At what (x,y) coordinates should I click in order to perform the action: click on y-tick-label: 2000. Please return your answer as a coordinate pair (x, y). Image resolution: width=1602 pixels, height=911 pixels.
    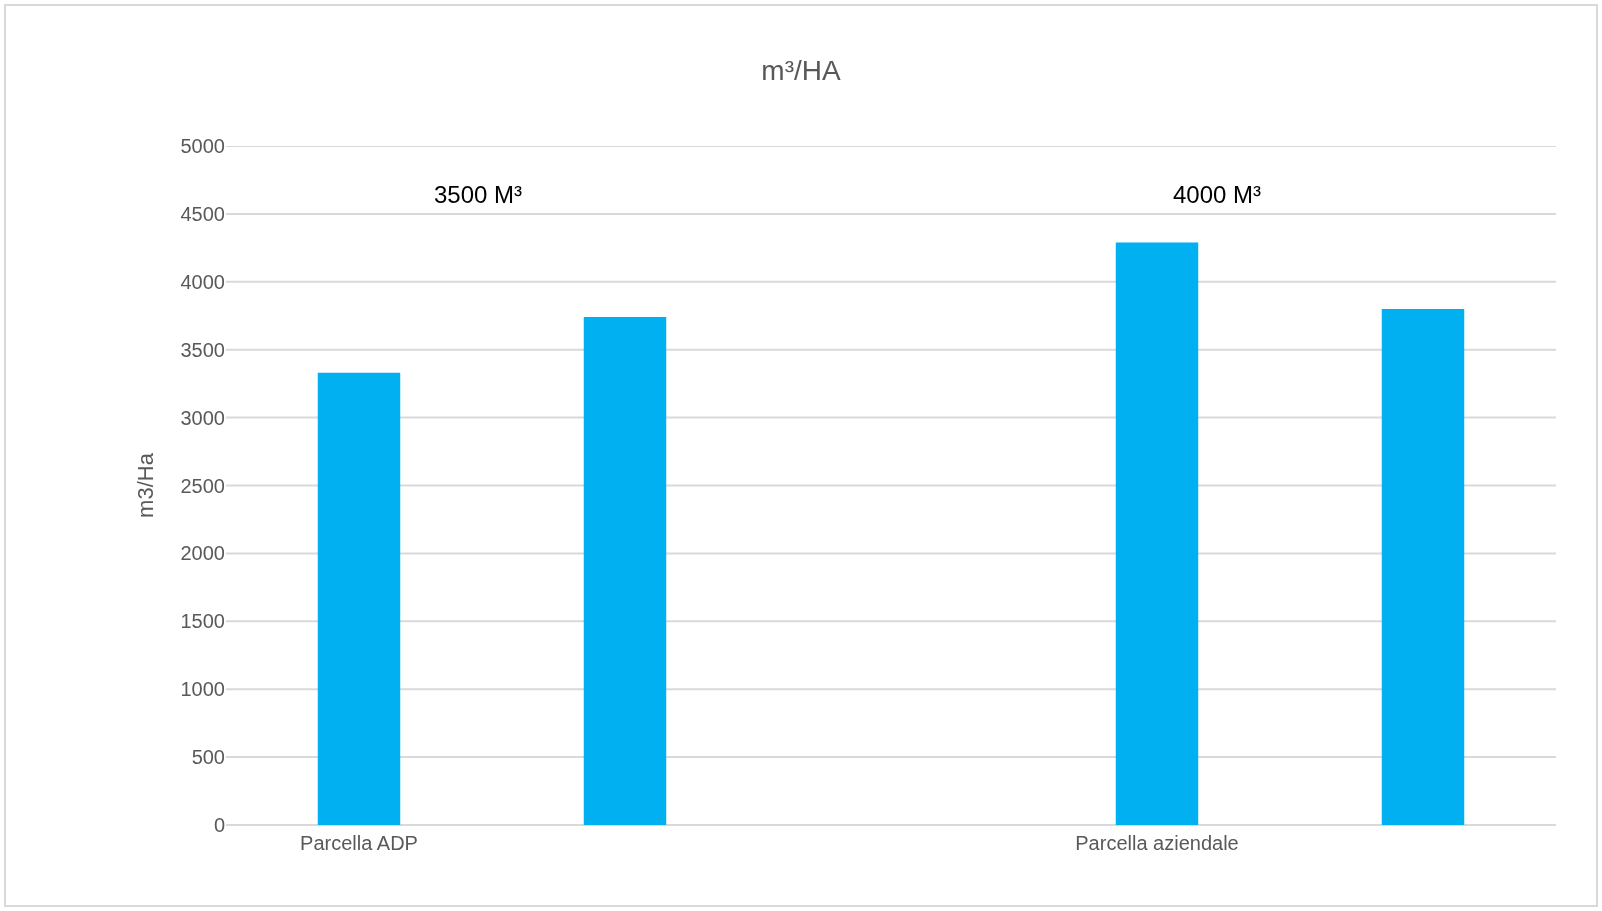
    Looking at the image, I should click on (202, 553).